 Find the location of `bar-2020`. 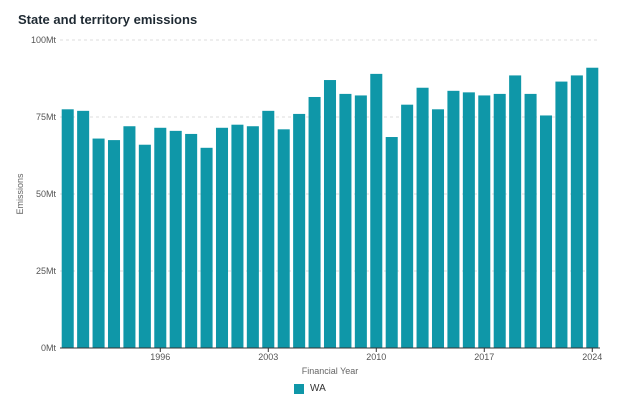

bar-2020 is located at coordinates (530, 221).